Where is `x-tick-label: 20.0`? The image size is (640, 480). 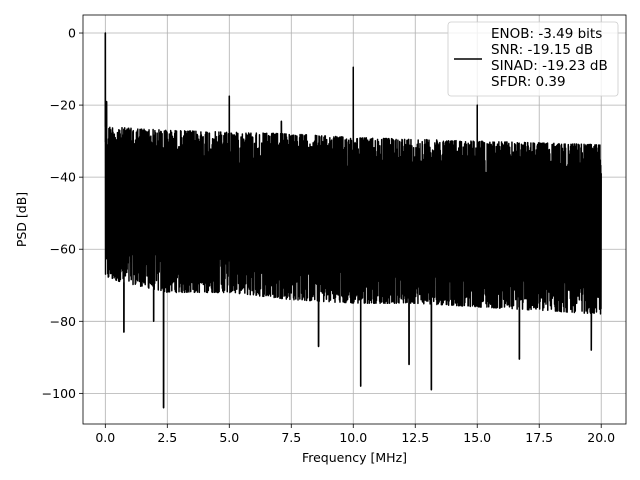
x-tick-label: 20.0 is located at coordinates (601, 437).